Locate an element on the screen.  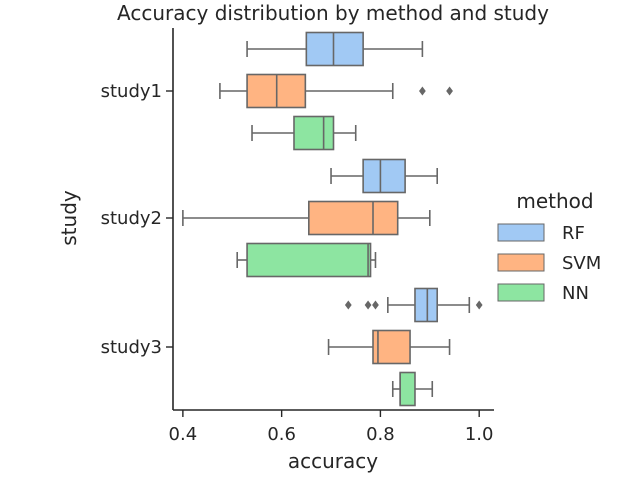
box-nn-study1 is located at coordinates (304, 133).